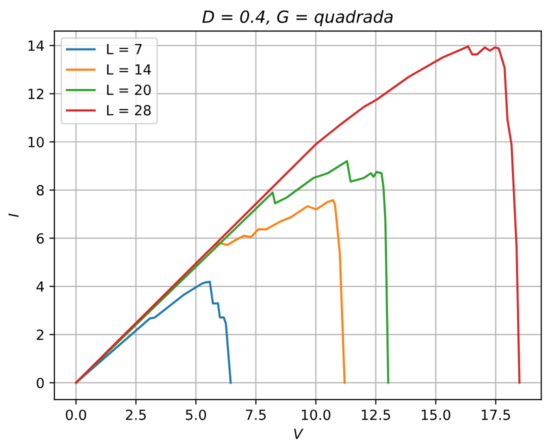 Image resolution: width=544 pixels, height=444 pixels. Describe the element at coordinates (40, 287) in the screenshot. I see `y-tick-label: 4` at that location.